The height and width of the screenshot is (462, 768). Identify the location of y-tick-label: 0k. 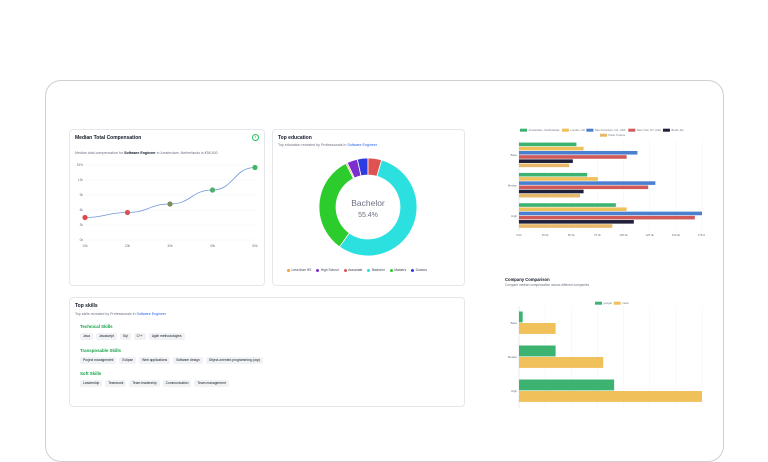
(82, 240).